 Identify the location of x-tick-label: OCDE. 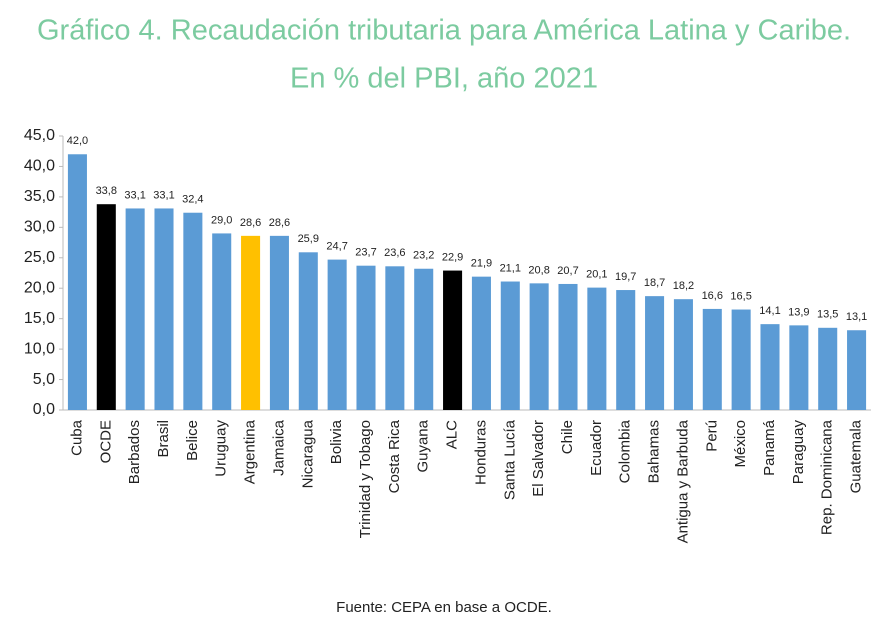
(105, 441).